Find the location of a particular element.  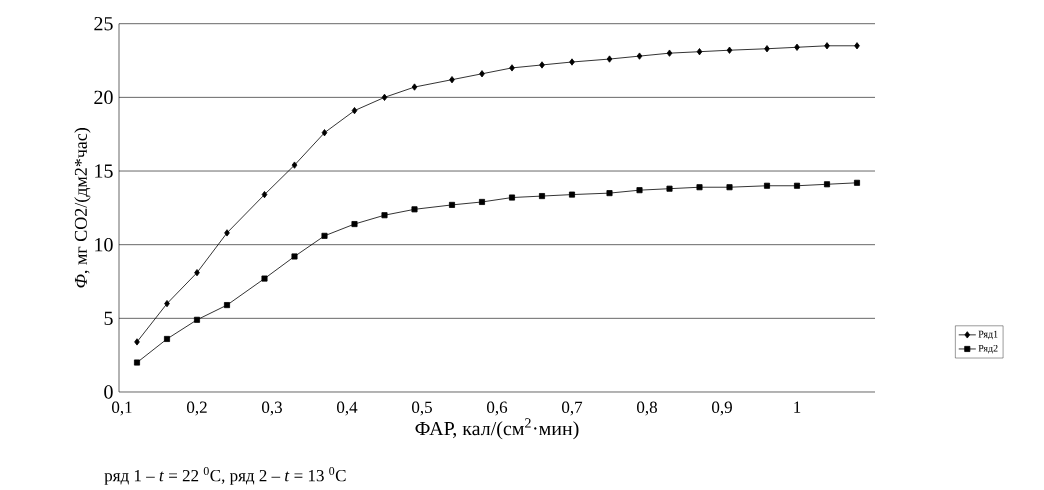

legend-label: Ряд1 is located at coordinates (988, 335).